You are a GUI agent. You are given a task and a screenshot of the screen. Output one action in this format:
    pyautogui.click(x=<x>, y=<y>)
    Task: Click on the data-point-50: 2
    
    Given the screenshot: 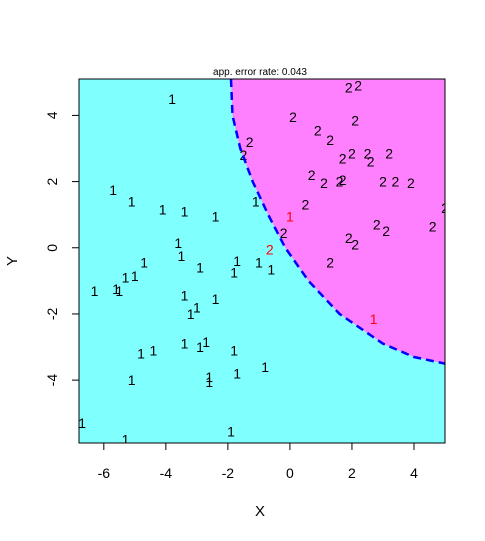 What is the action you would take?
    pyautogui.click(x=371, y=162)
    